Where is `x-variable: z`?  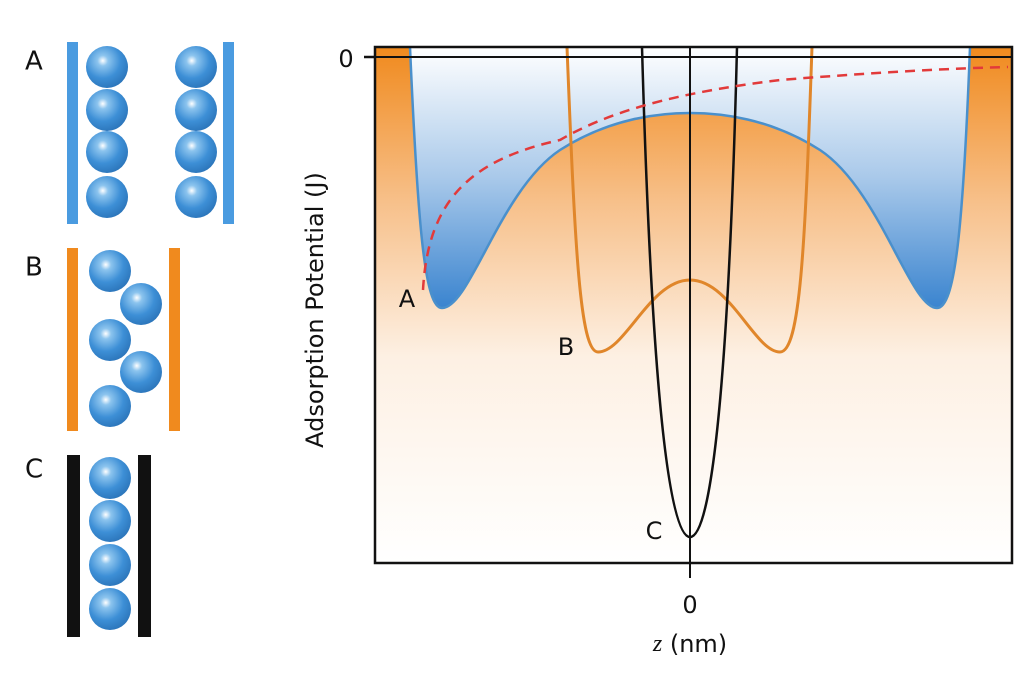 x-variable: z is located at coordinates (657, 644).